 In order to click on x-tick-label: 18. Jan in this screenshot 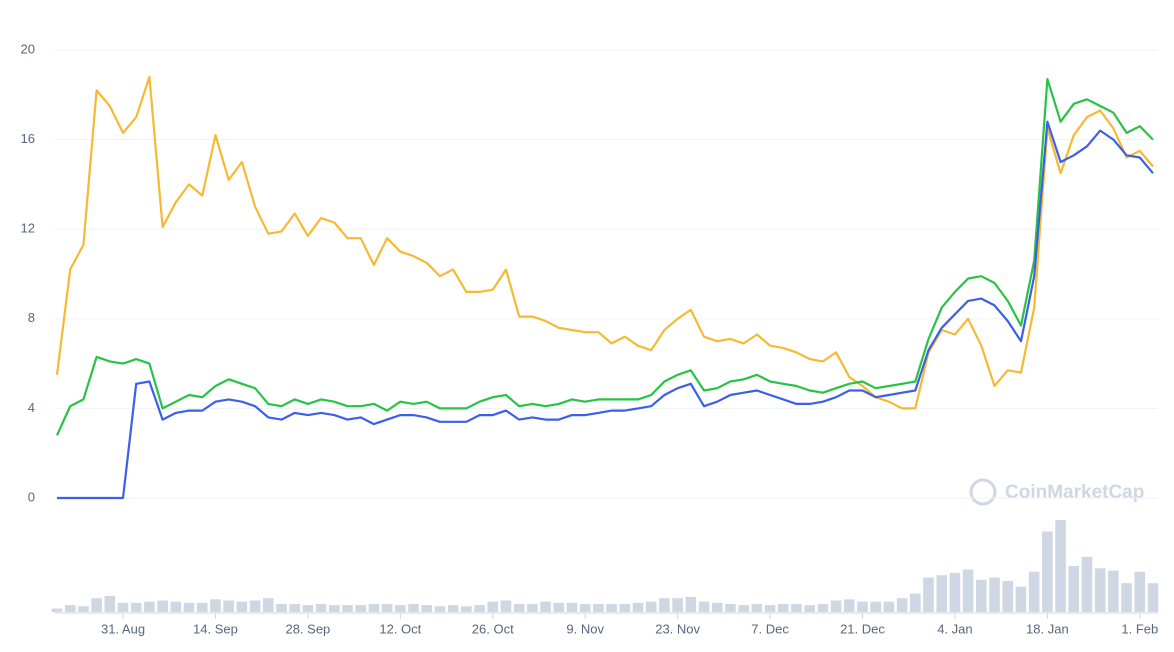, I will do `click(1047, 628)`.